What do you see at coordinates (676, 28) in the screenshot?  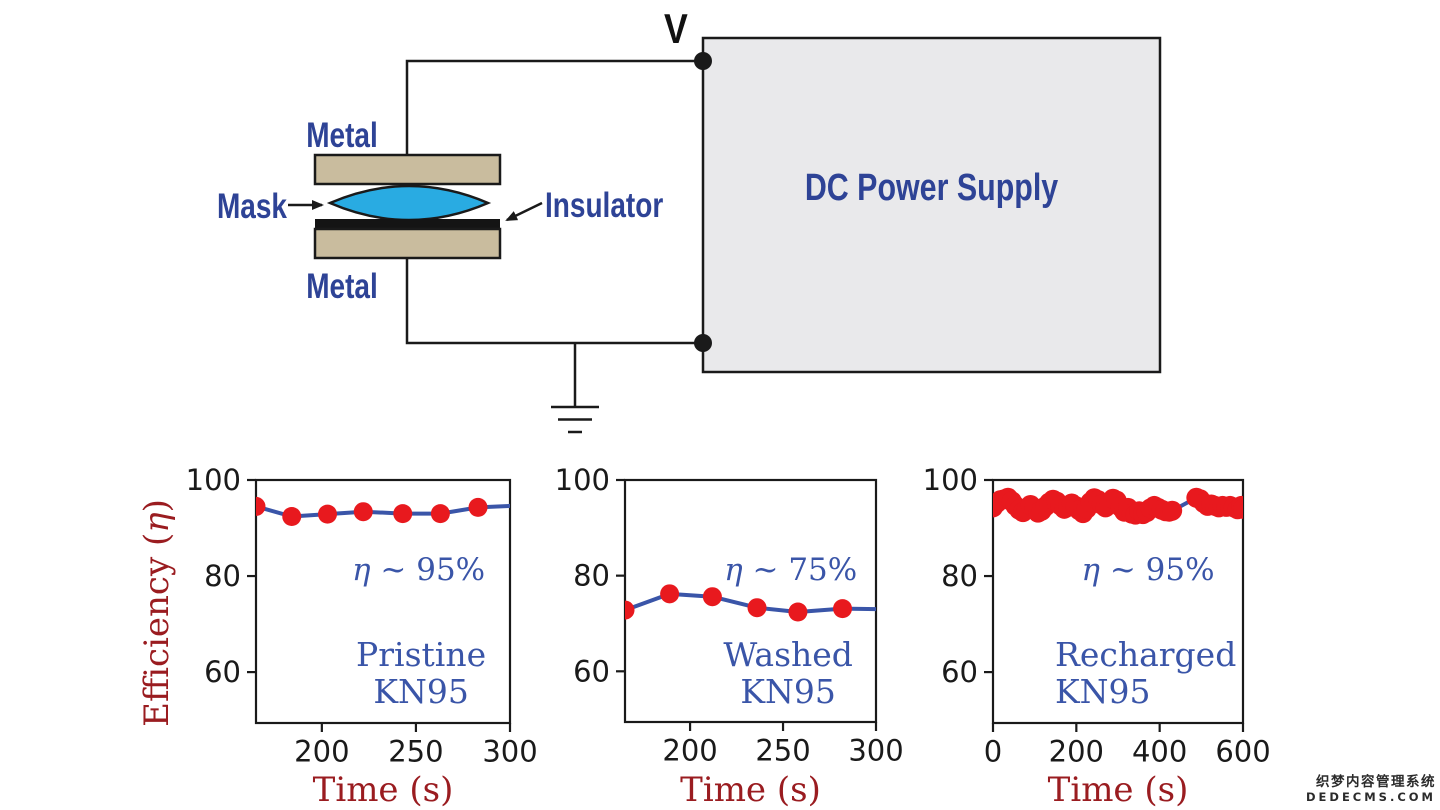 I see `label-voltage: V` at bounding box center [676, 28].